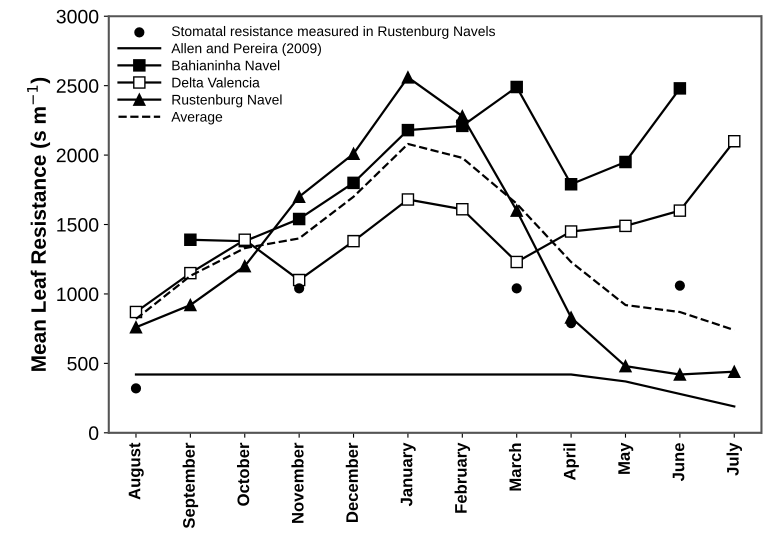  I want to click on y-axis-title: Mean Leaf Resistance (s m$^{−1}$), so click(38, 224).